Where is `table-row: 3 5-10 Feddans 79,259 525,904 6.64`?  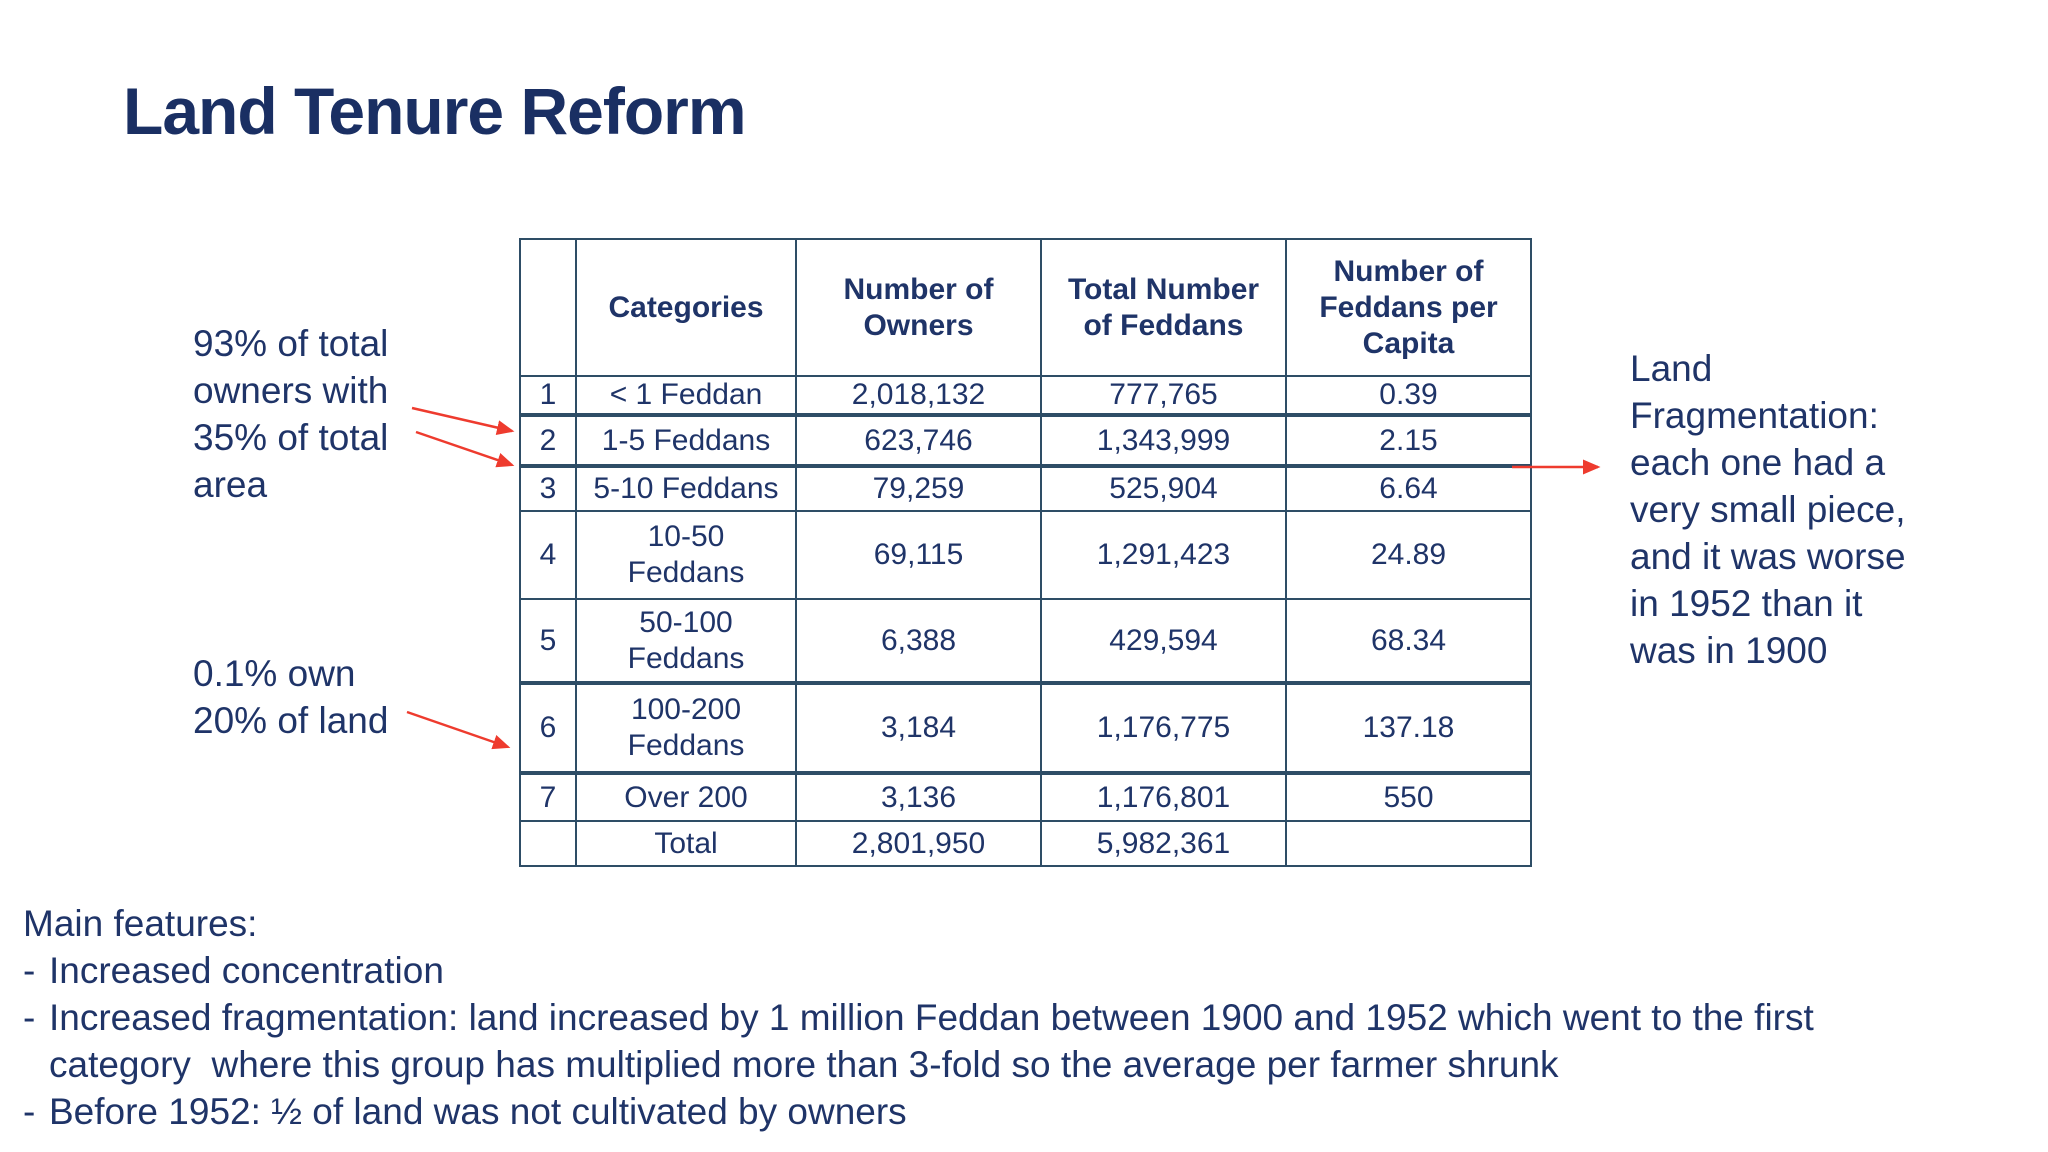 table-row: 3 5-10 Feddans 79,259 525,904 6.64 is located at coordinates (1025, 488).